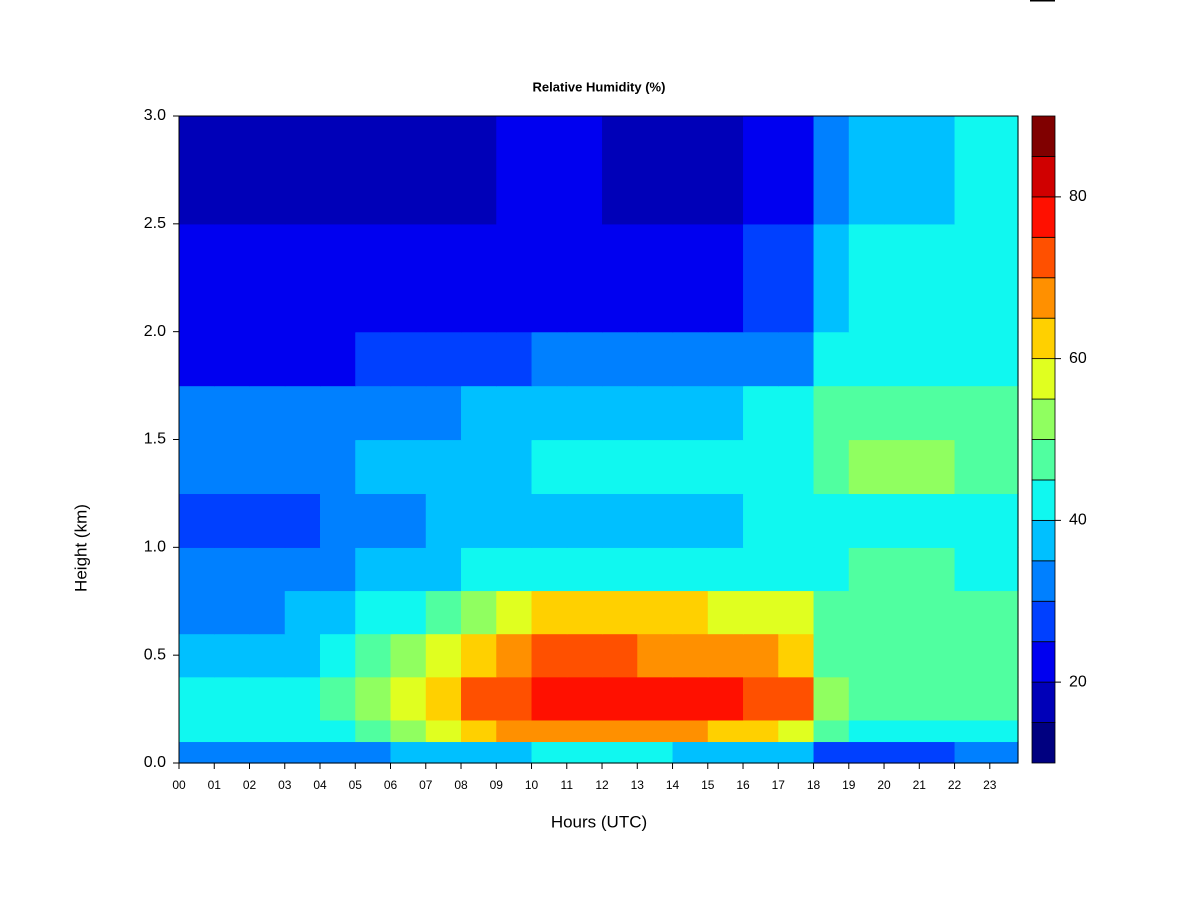 The image size is (1200, 900). I want to click on y-tick-label: 2.0, so click(155, 331).